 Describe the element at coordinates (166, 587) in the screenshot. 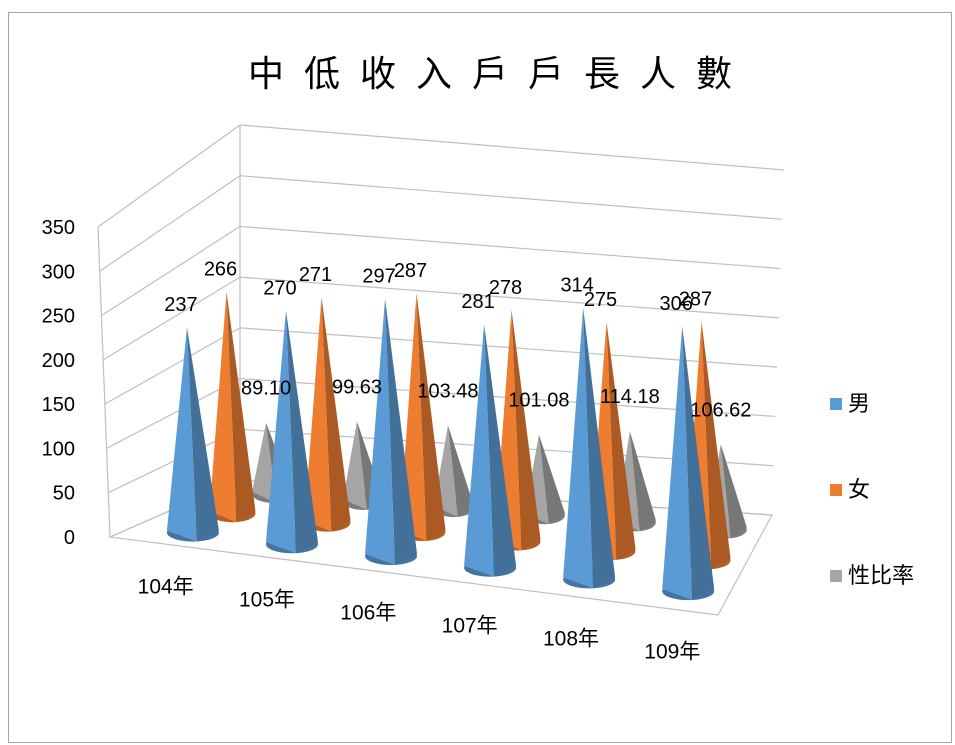

I see `x-tick-label: 104年` at that location.